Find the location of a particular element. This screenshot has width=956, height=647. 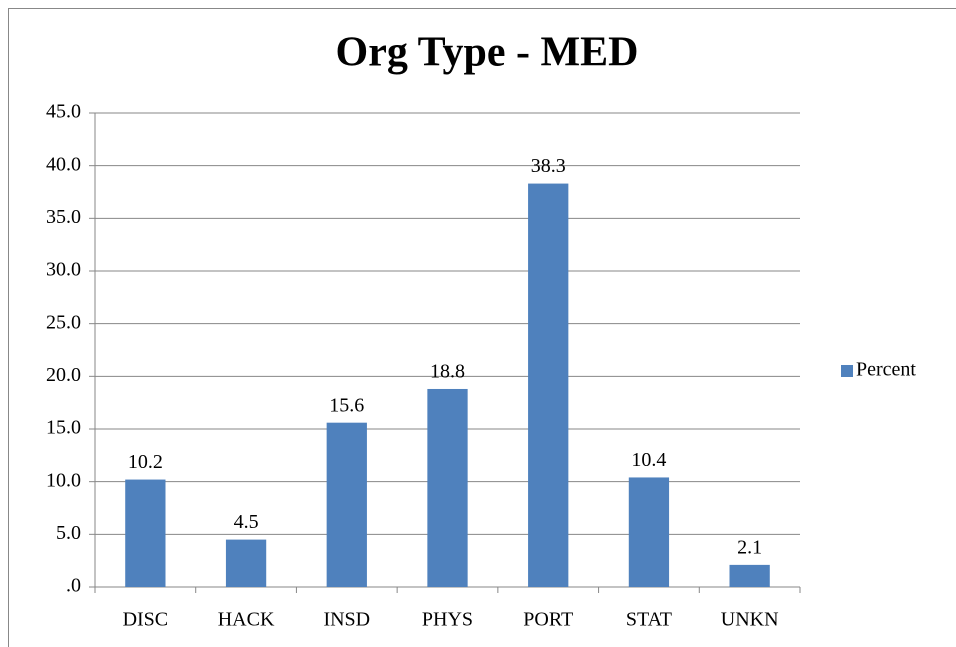

y-tick-label: .0 is located at coordinates (73, 586).